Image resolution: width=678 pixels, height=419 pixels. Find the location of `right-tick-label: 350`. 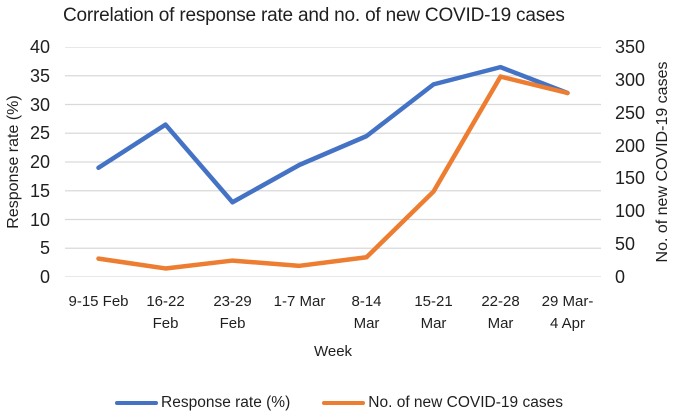

right-tick-label: 350 is located at coordinates (630, 47).